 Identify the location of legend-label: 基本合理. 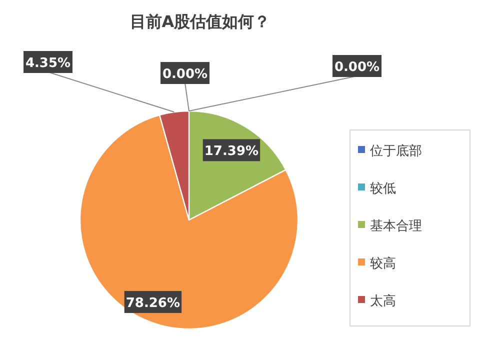
(396, 226).